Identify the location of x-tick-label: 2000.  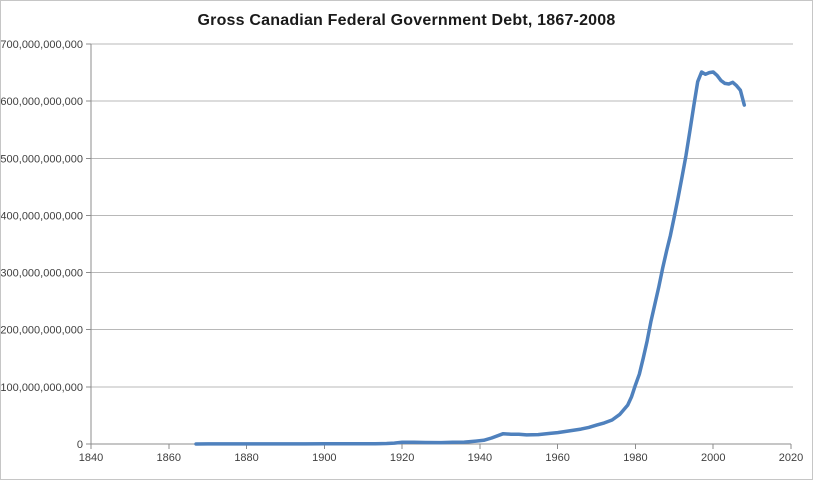
(713, 458).